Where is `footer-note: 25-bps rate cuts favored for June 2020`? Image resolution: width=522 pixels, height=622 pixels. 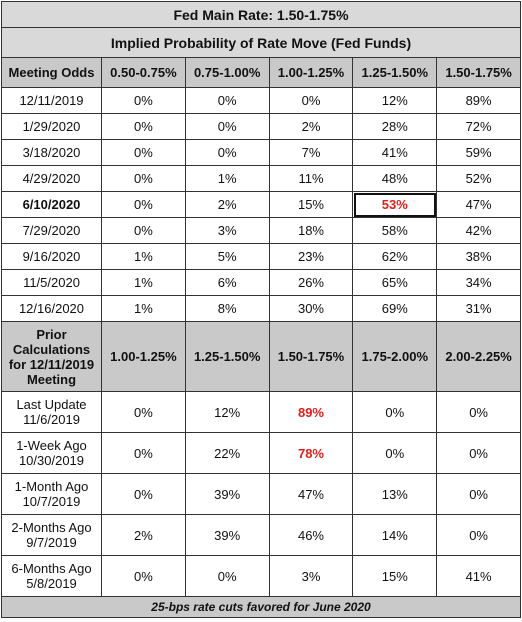 footer-note: 25-bps rate cuts favored for June 2020 is located at coordinates (261, 607).